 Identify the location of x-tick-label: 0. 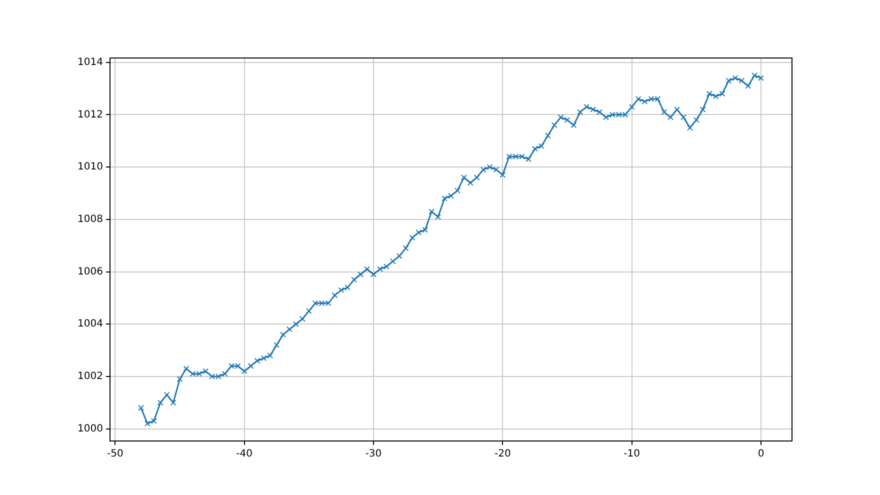
(761, 454).